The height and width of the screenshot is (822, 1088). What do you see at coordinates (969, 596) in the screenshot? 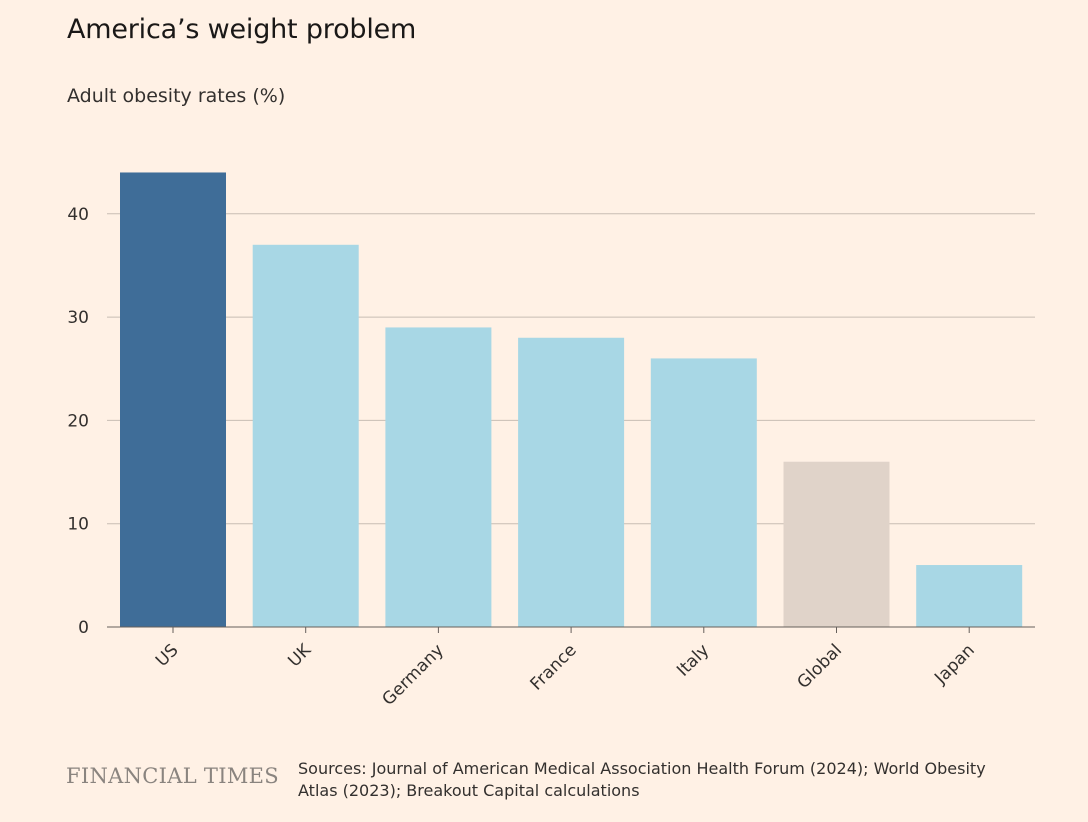
I see `bar-japan` at bounding box center [969, 596].